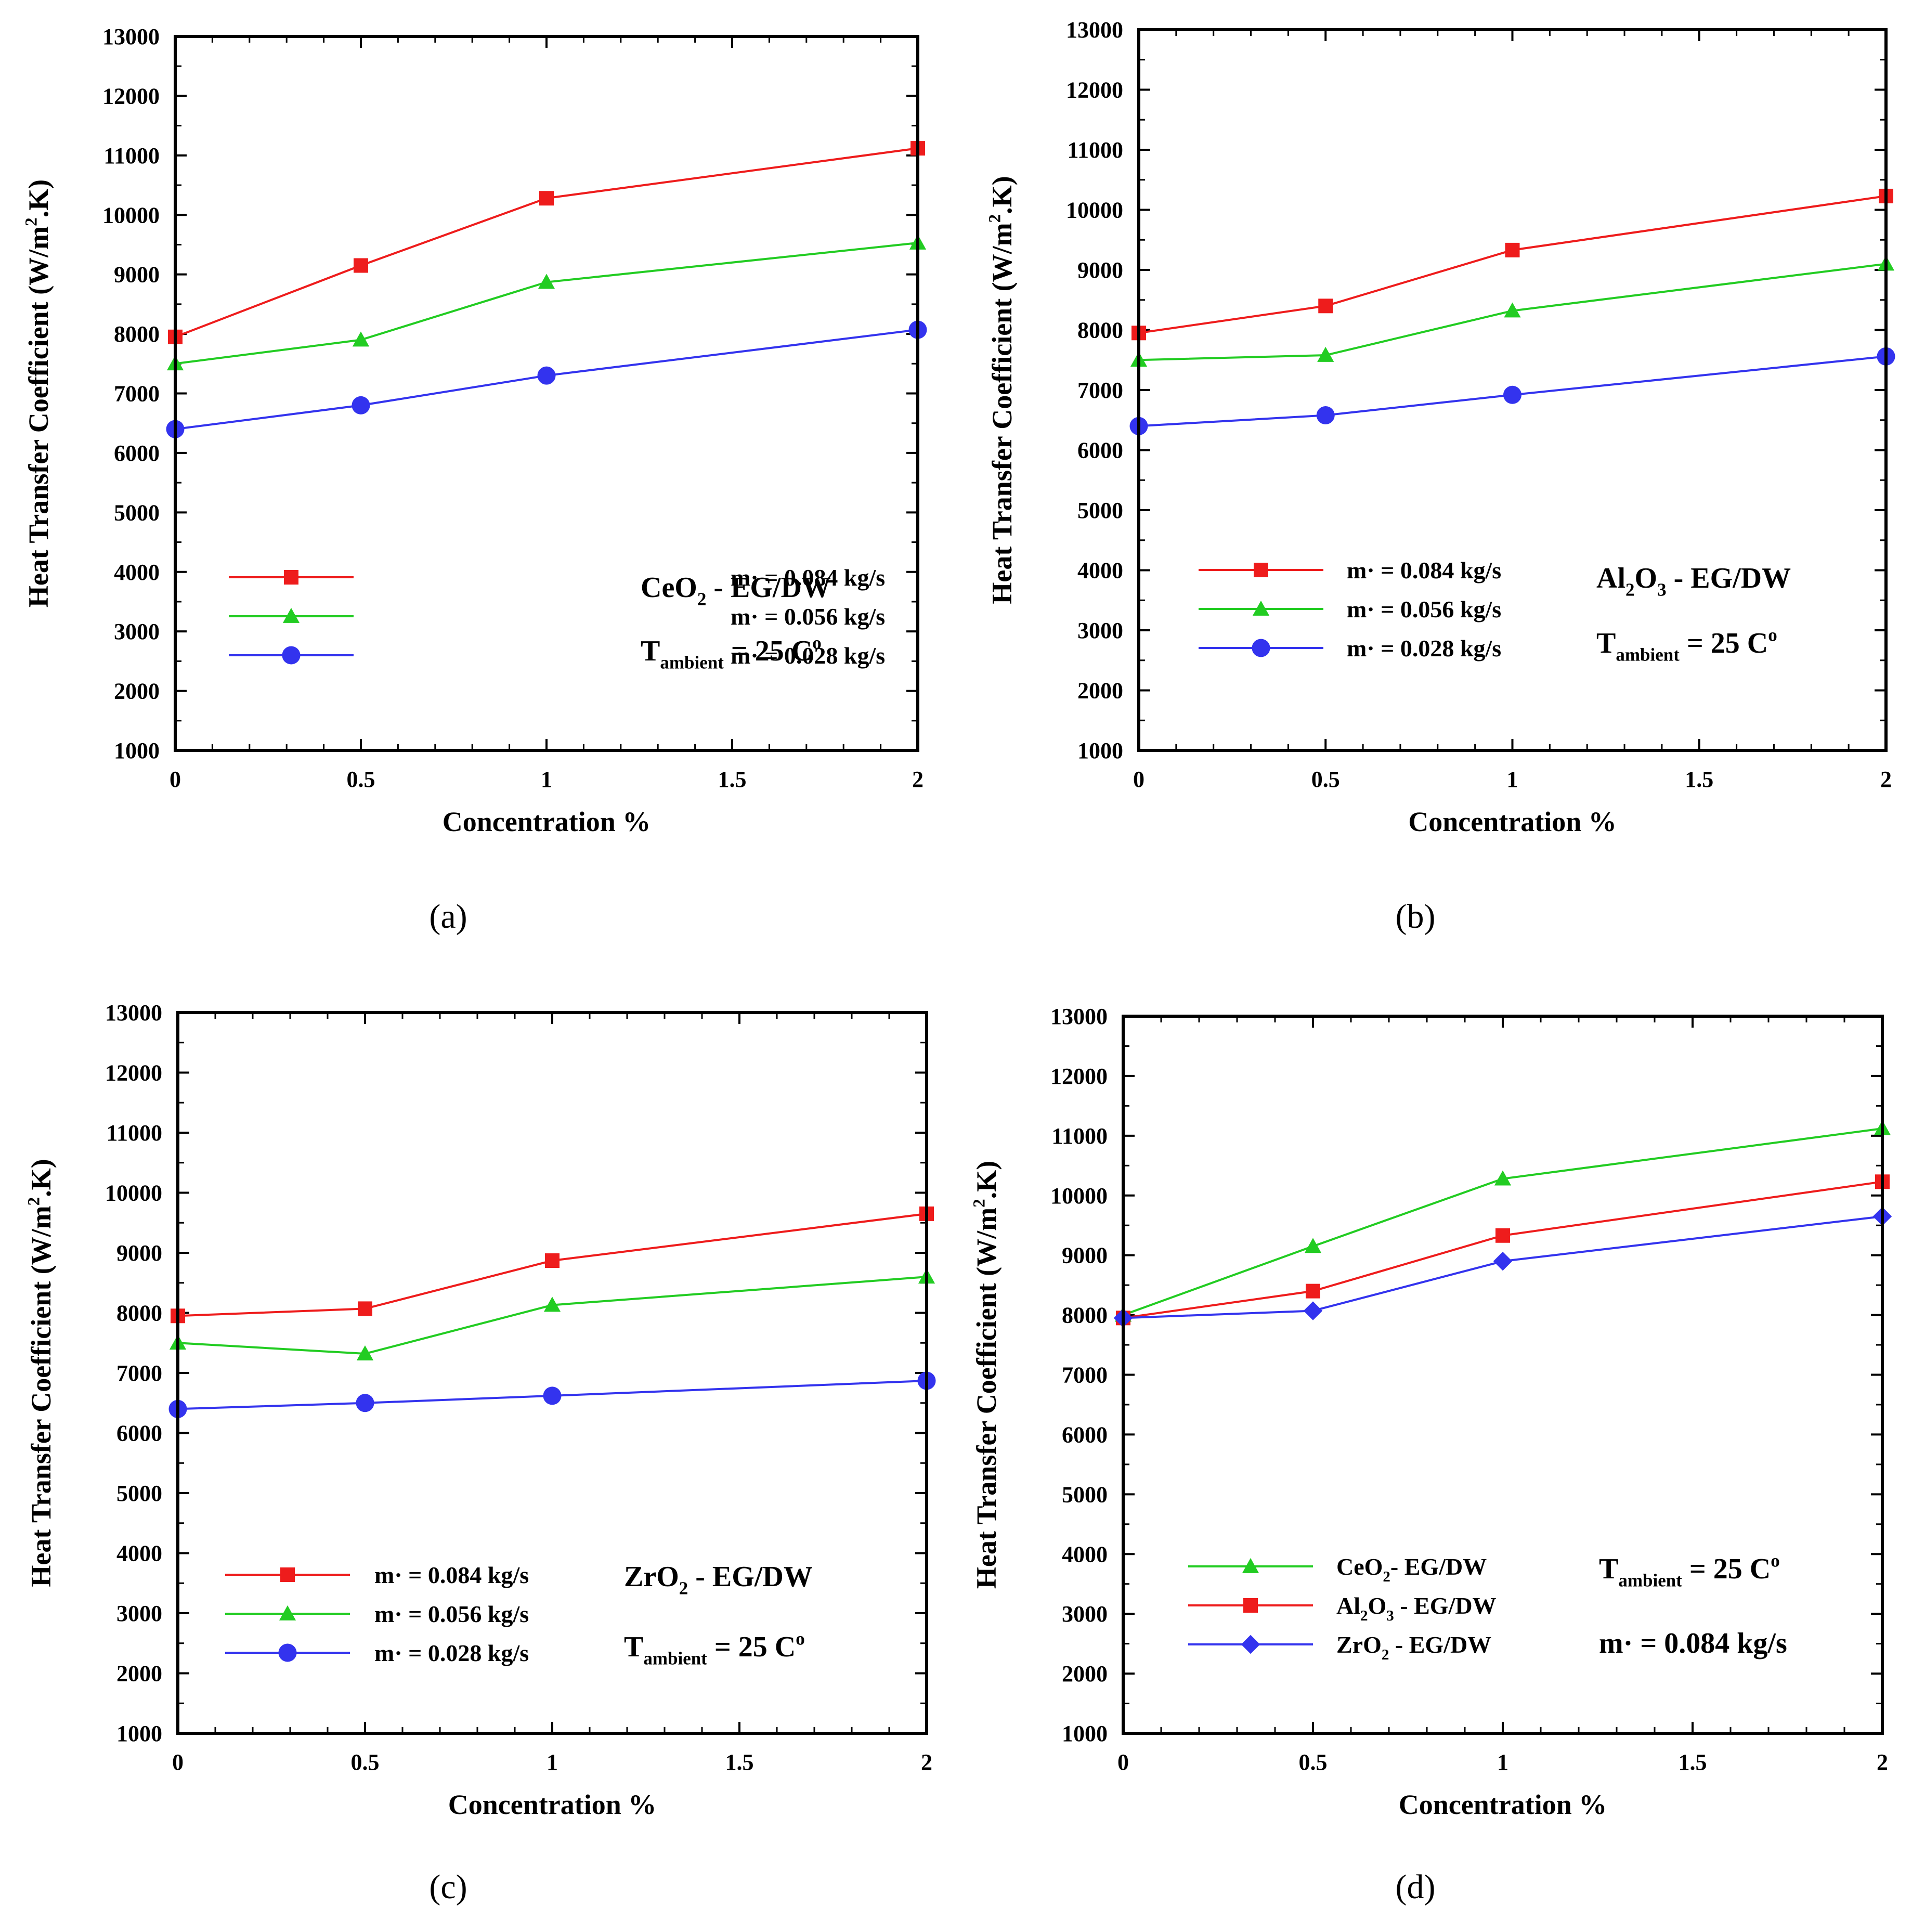 The width and height of the screenshot is (1912, 1932). Describe the element at coordinates (1411, 1569) in the screenshot. I see `legend-label: CeO2- EG/DW` at that location.